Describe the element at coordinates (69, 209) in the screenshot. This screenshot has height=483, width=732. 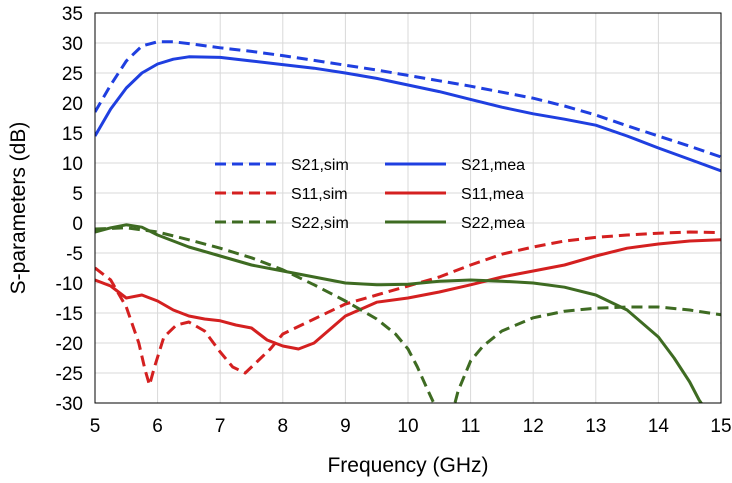
I see `y-tick-labels: 35 30 25 20 15 10 5 0 -5 -10 -15 -20 -25 -30` at that location.